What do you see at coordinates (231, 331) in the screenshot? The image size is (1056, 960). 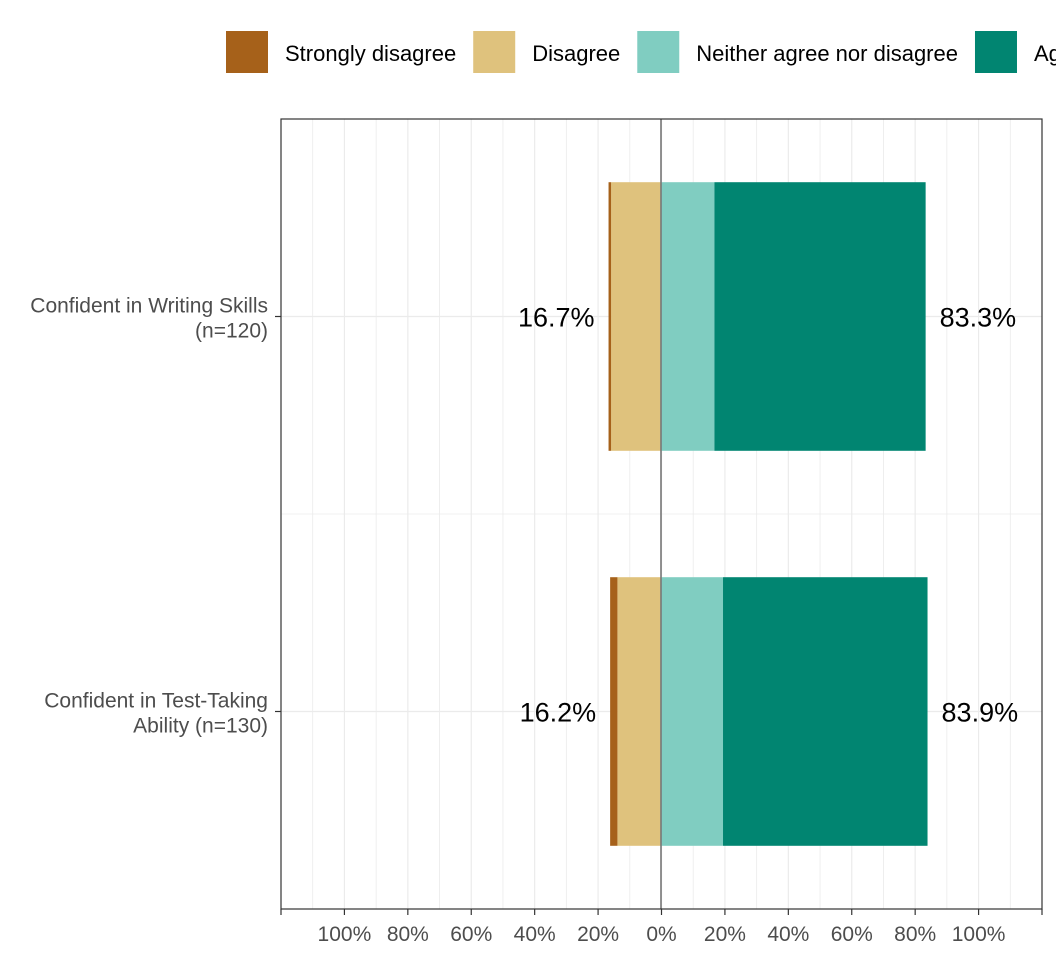 I see `category-label-line2: (n=120)` at bounding box center [231, 331].